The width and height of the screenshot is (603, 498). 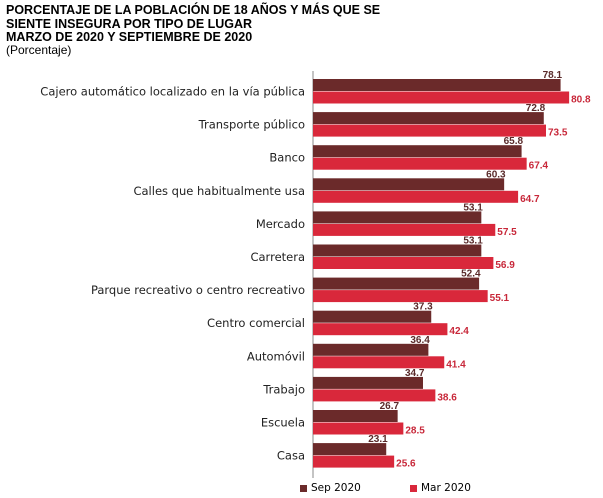 What do you see at coordinates (355, 416) in the screenshot?
I see `bar-sep-2020-escuela` at bounding box center [355, 416].